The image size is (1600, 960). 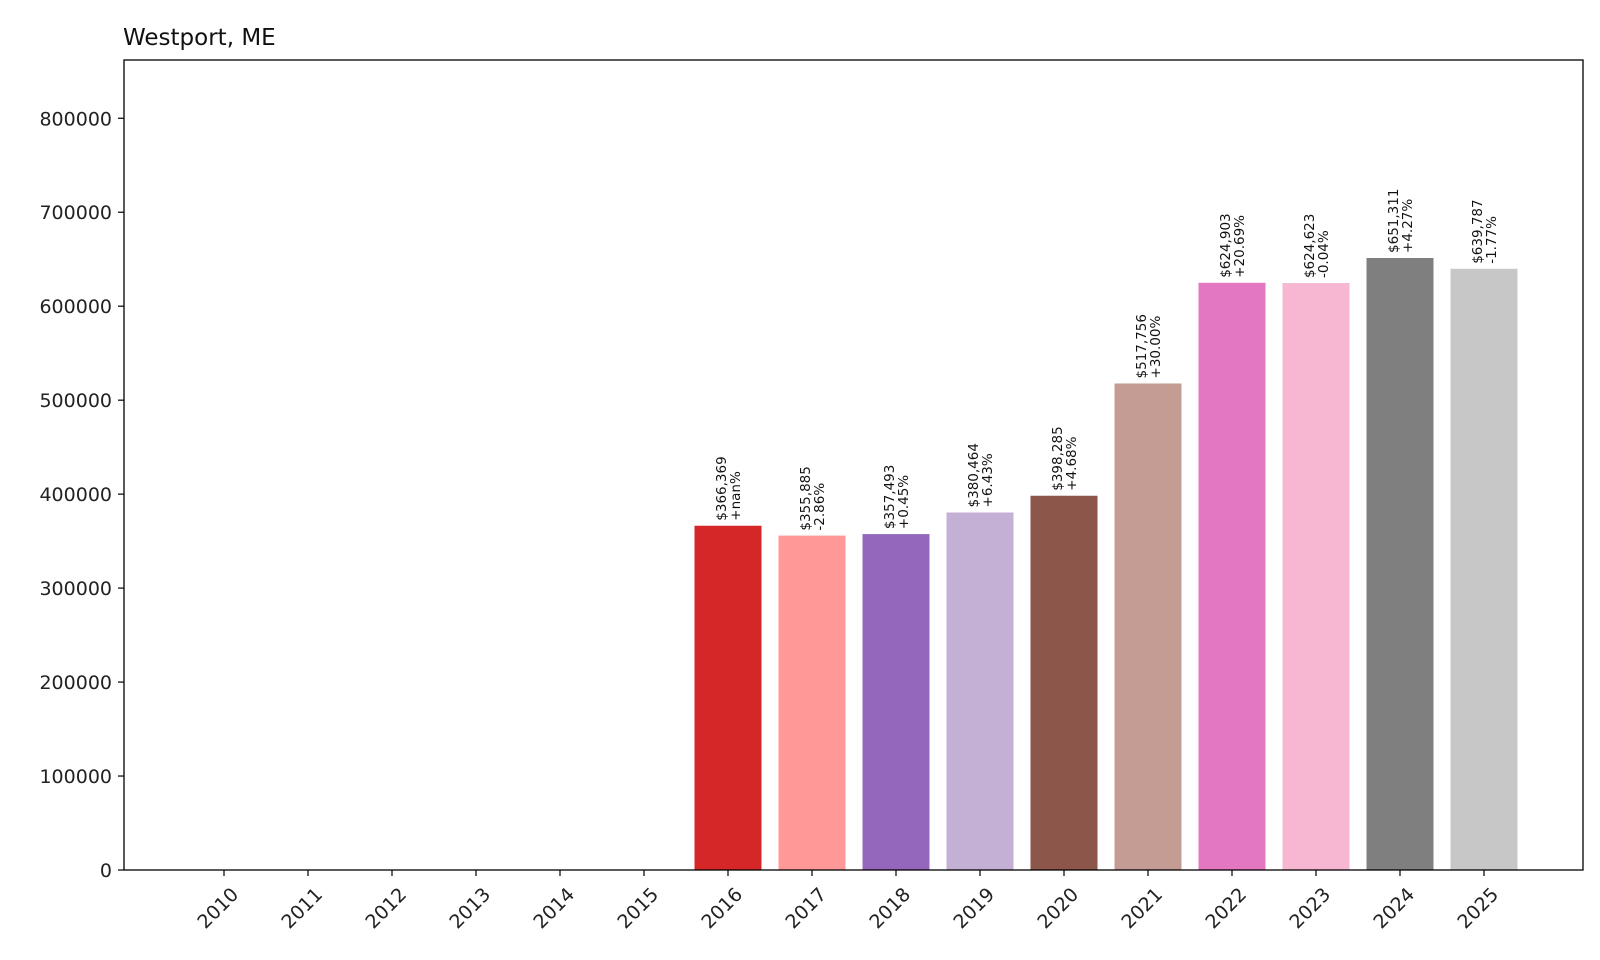 What do you see at coordinates (1408, 226) in the screenshot?
I see `bar-change-label: +4.27%` at bounding box center [1408, 226].